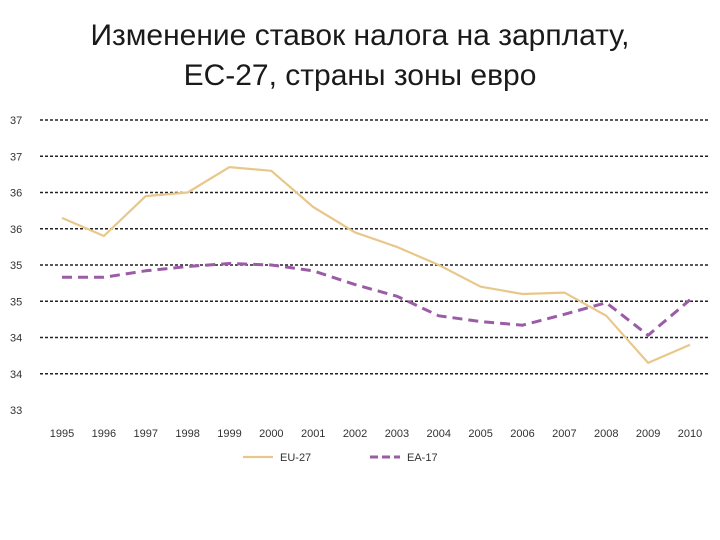 The image size is (720, 540). Describe the element at coordinates (606, 434) in the screenshot. I see `x-tick-label: 2008` at that location.